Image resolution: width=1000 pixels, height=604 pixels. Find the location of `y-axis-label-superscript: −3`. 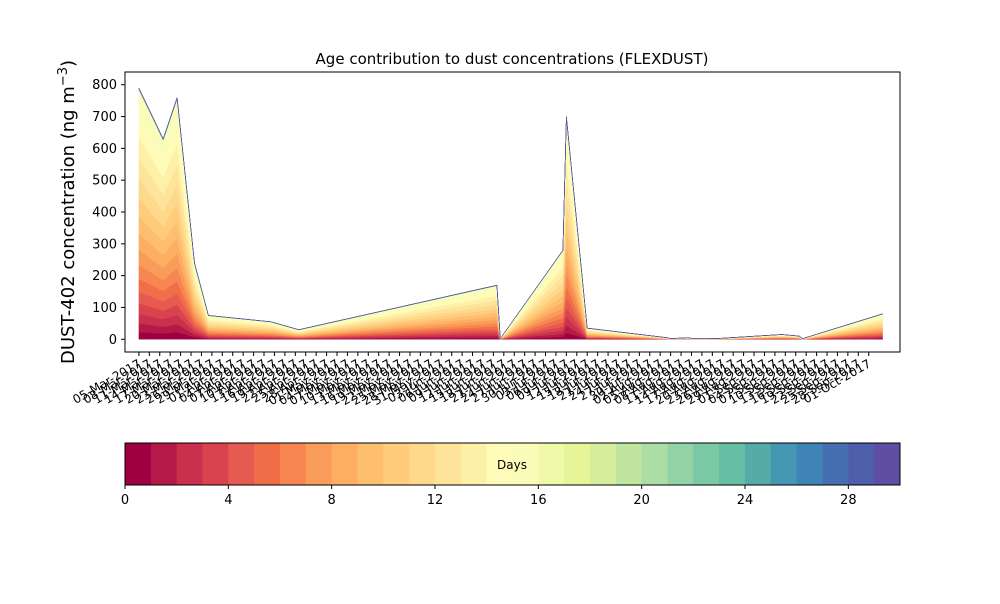

y-axis-label-superscript: −3 is located at coordinates (63, 76).